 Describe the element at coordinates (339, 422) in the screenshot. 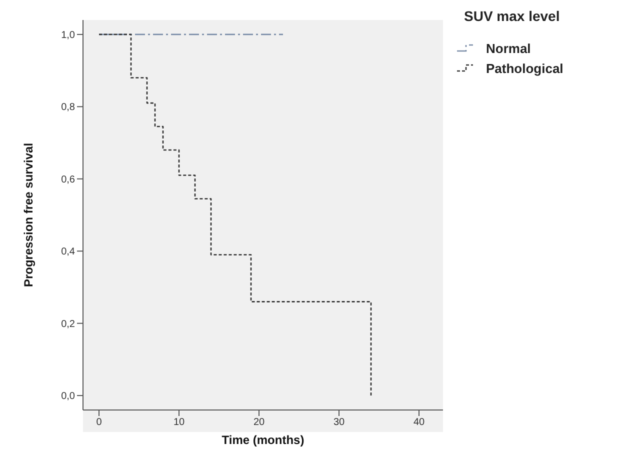

I see `x-tick-label: 30` at that location.